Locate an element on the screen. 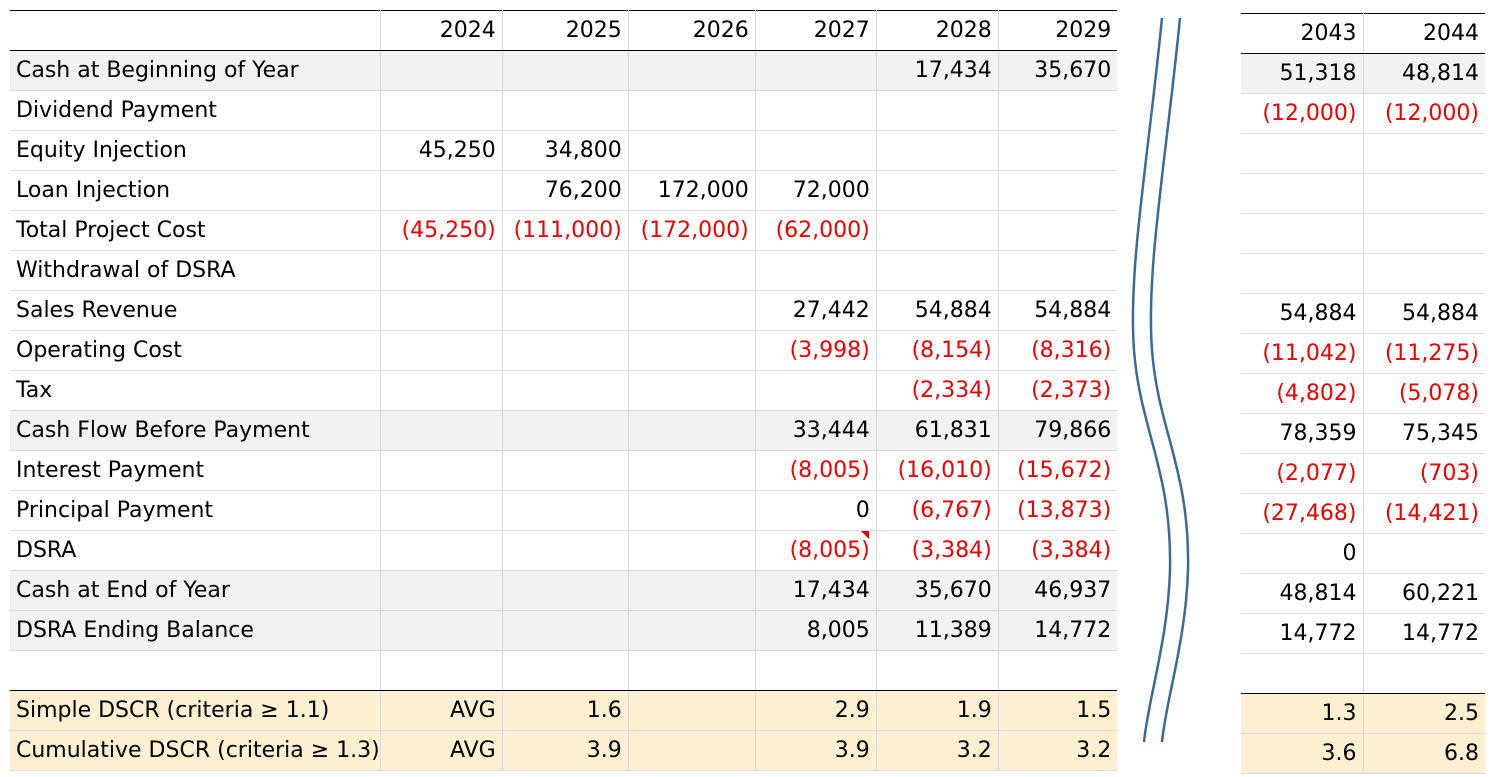 This screenshot has width=1492, height=777. row-dsra: DSRA (8,005) (3,384) (3,384) is located at coordinates (564, 550).